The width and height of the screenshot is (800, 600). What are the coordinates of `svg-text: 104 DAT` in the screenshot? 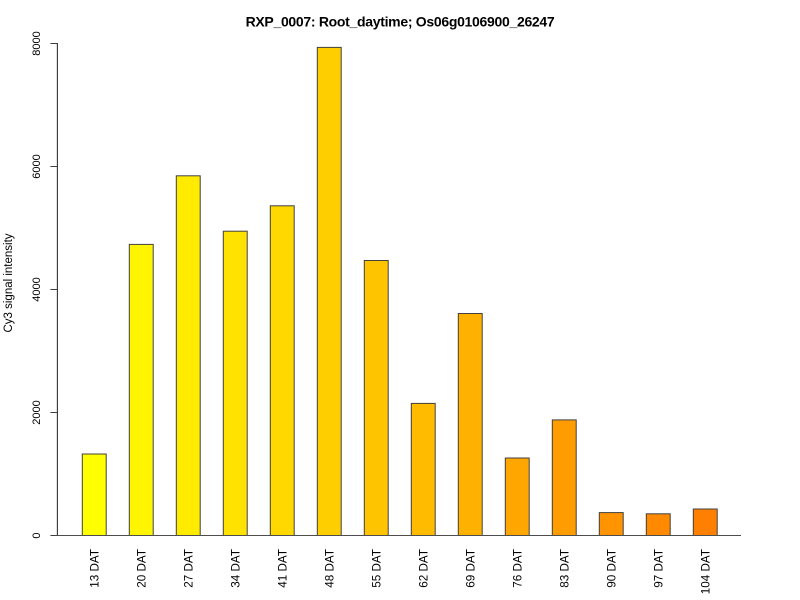 It's located at (706, 571).